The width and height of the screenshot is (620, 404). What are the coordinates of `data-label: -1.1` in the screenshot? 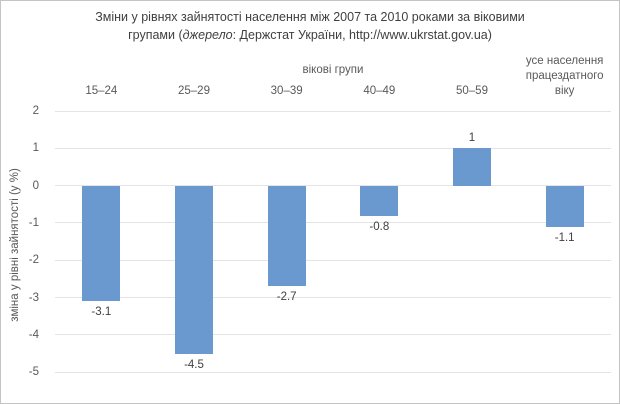 It's located at (564, 237).